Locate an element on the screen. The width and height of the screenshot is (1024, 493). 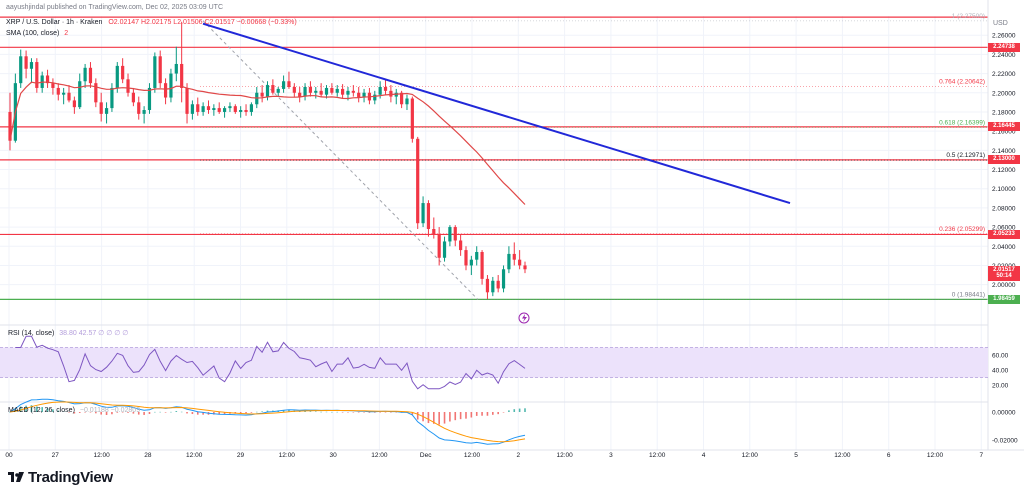
time-tick-label: 28 is located at coordinates (148, 455).